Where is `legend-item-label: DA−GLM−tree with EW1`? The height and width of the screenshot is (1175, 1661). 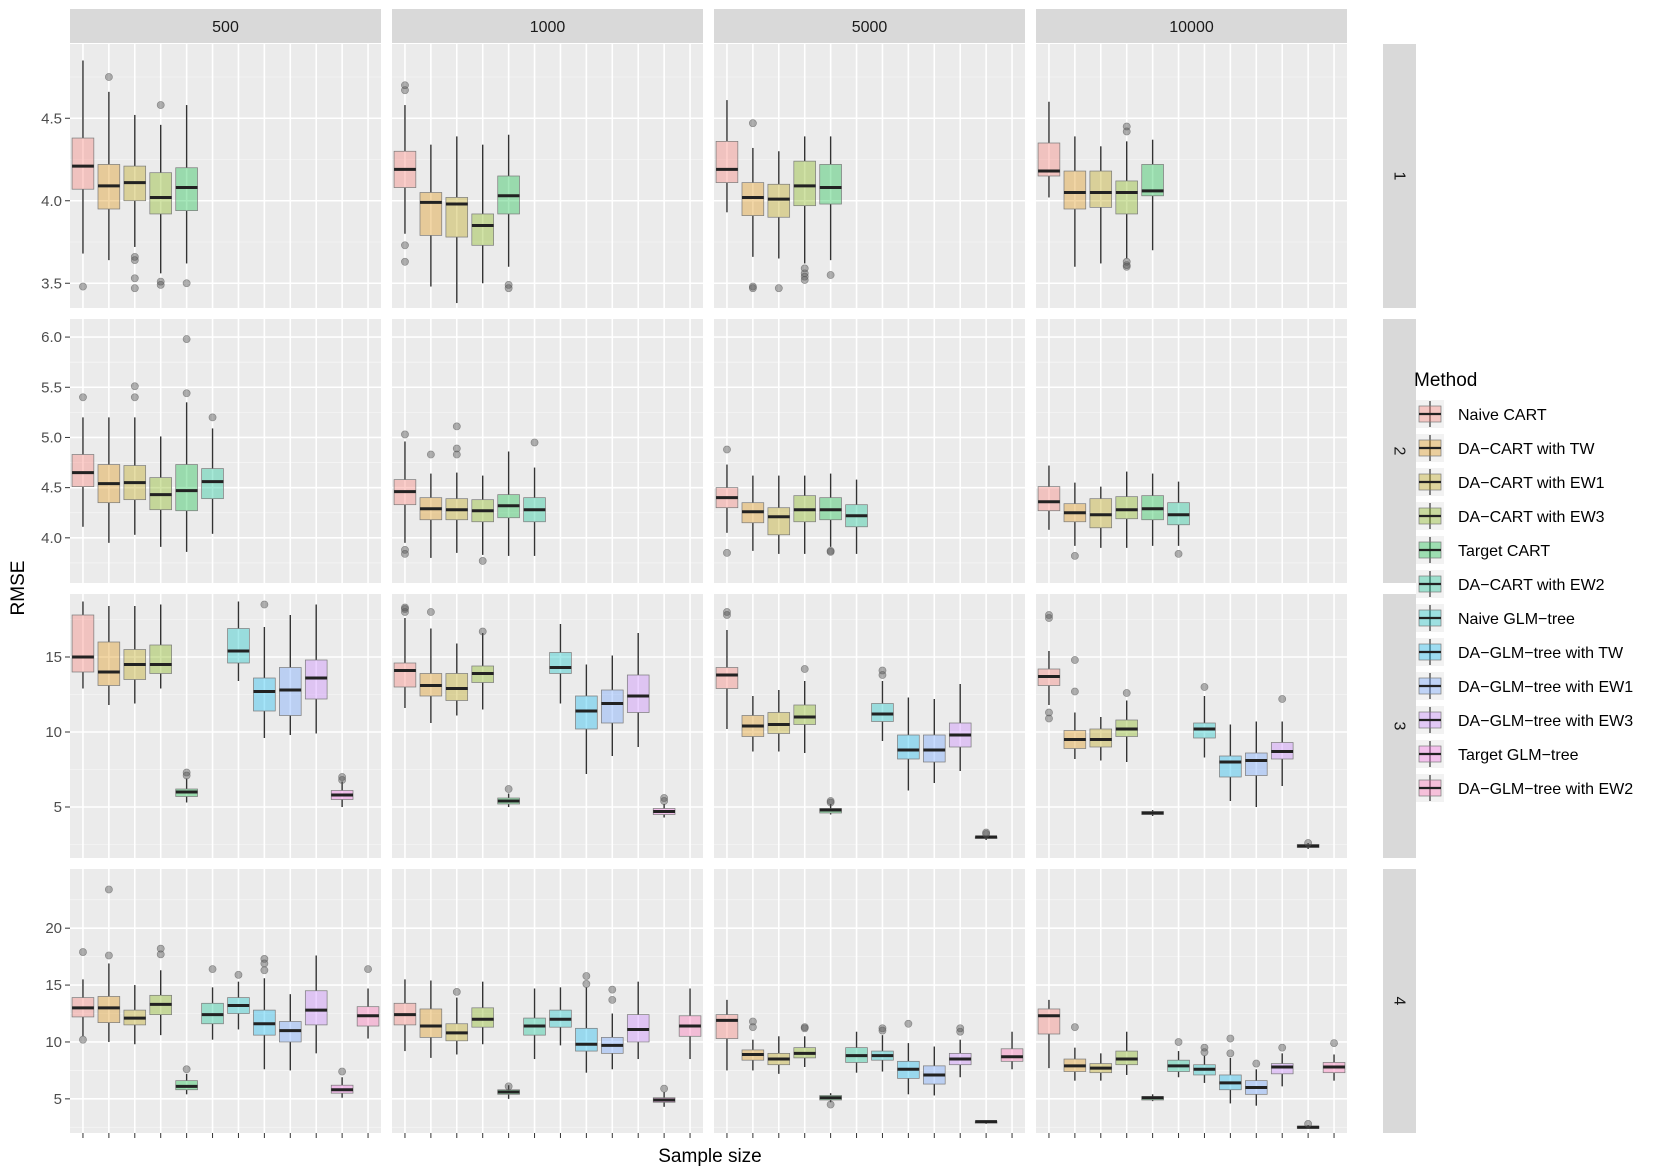 legend-item-label: DA−GLM−tree with EW1 is located at coordinates (1545, 687).